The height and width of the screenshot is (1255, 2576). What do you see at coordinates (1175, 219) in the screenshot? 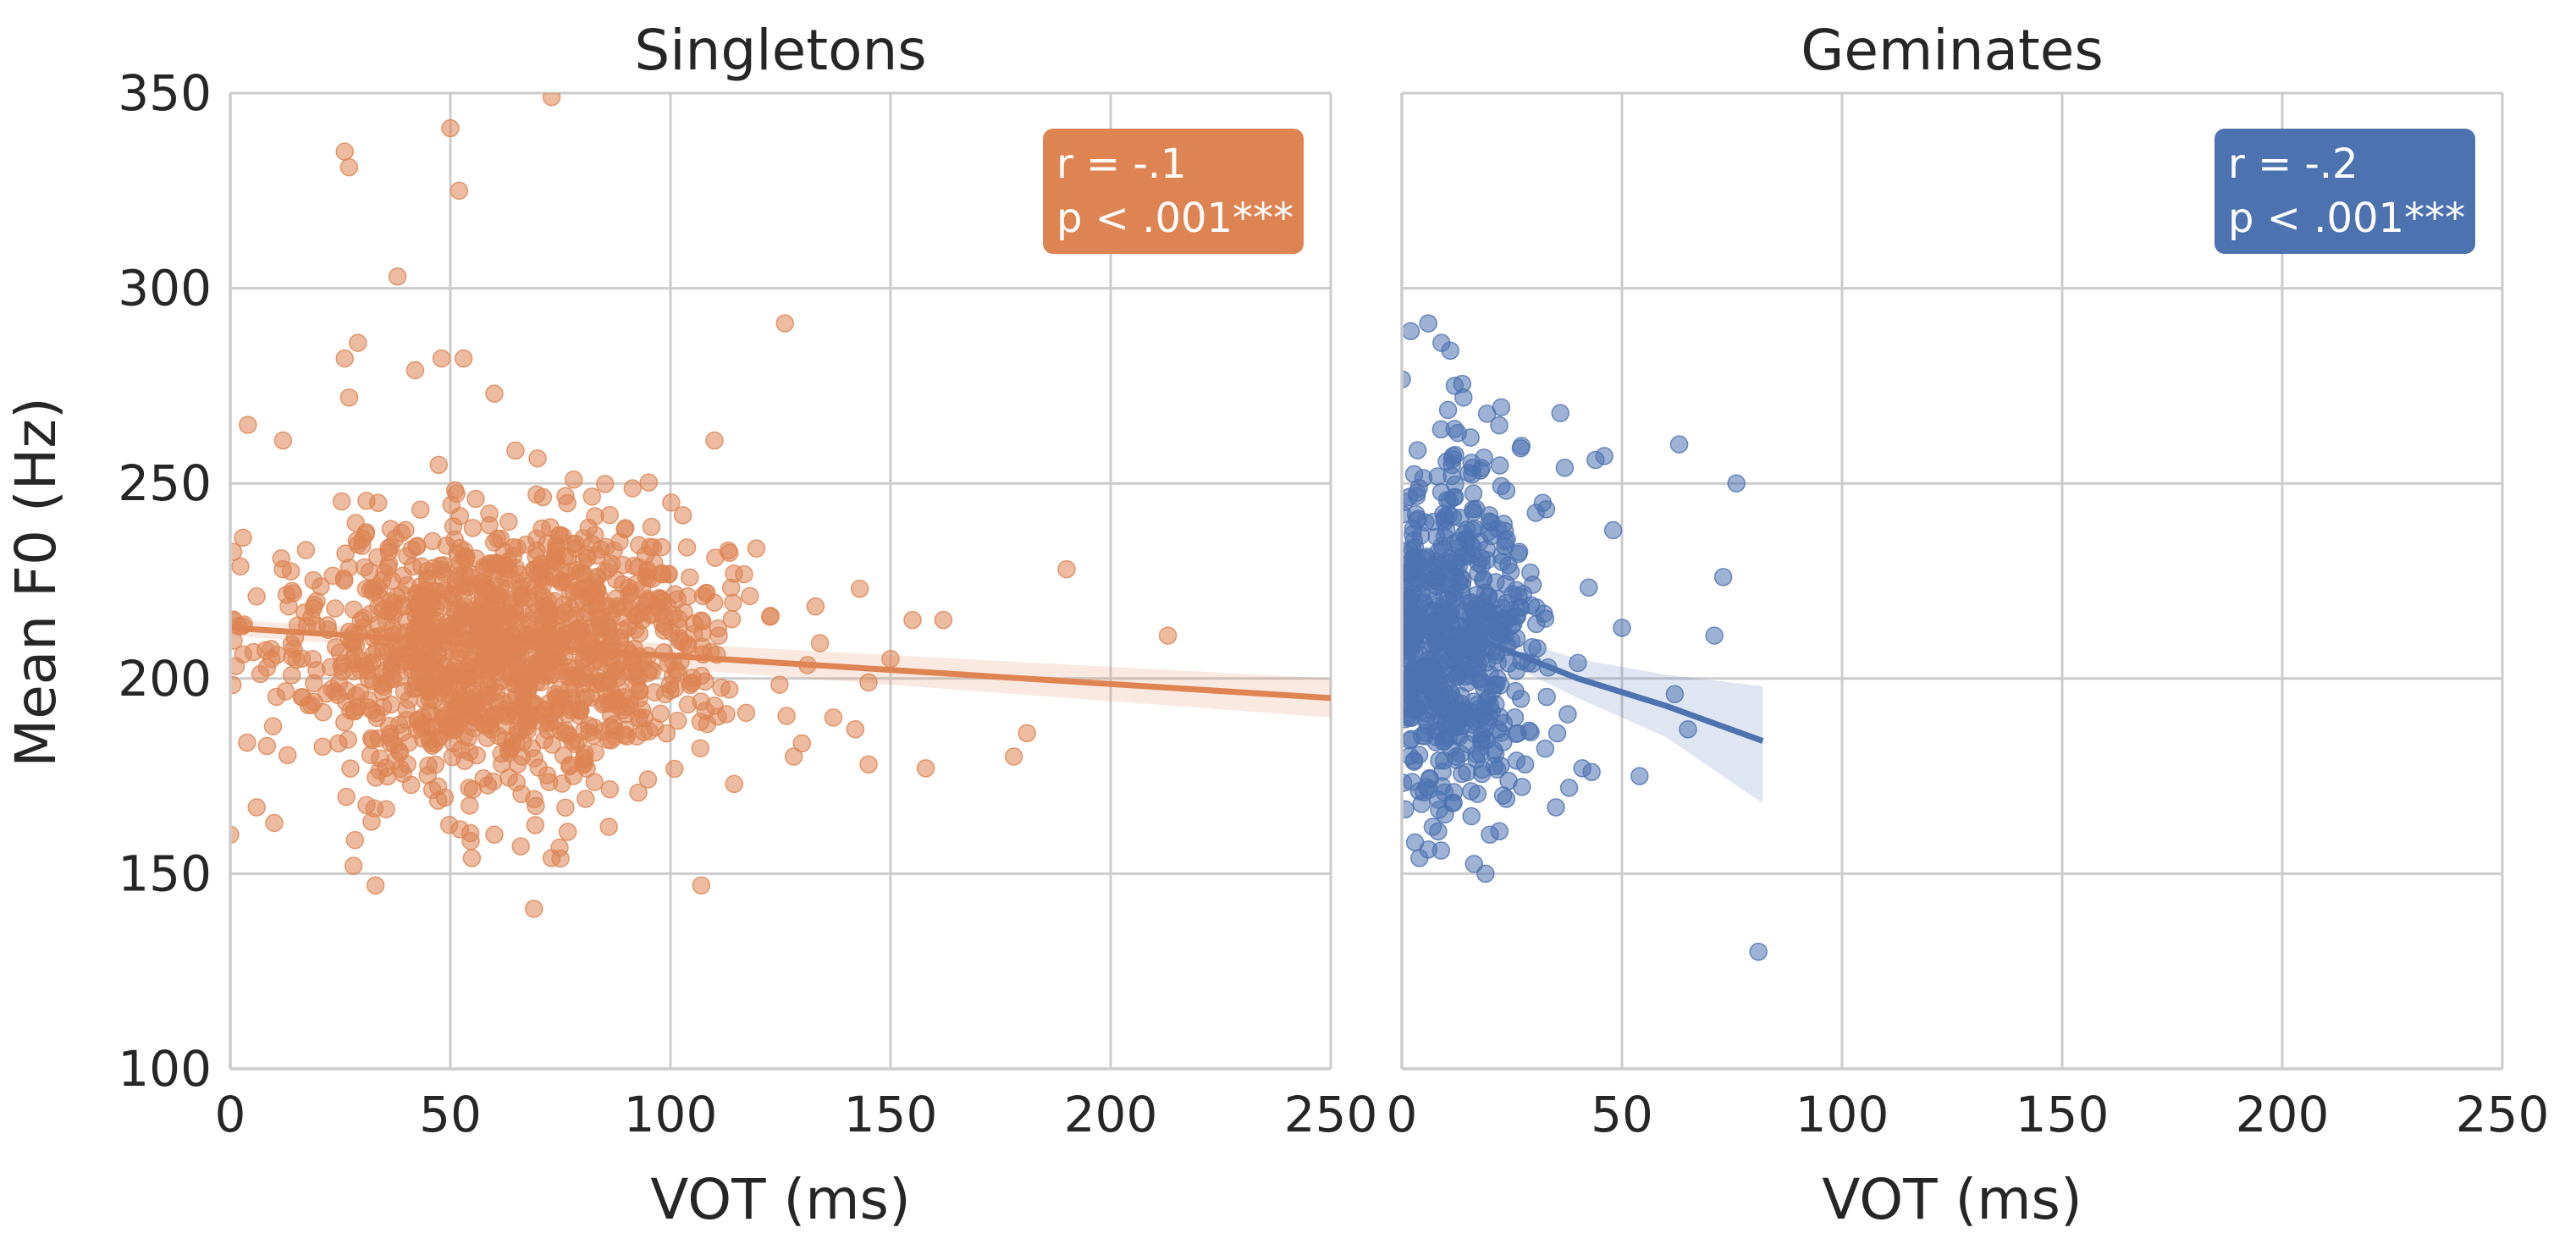
I see `p-value-text: p < .001***` at bounding box center [1175, 219].